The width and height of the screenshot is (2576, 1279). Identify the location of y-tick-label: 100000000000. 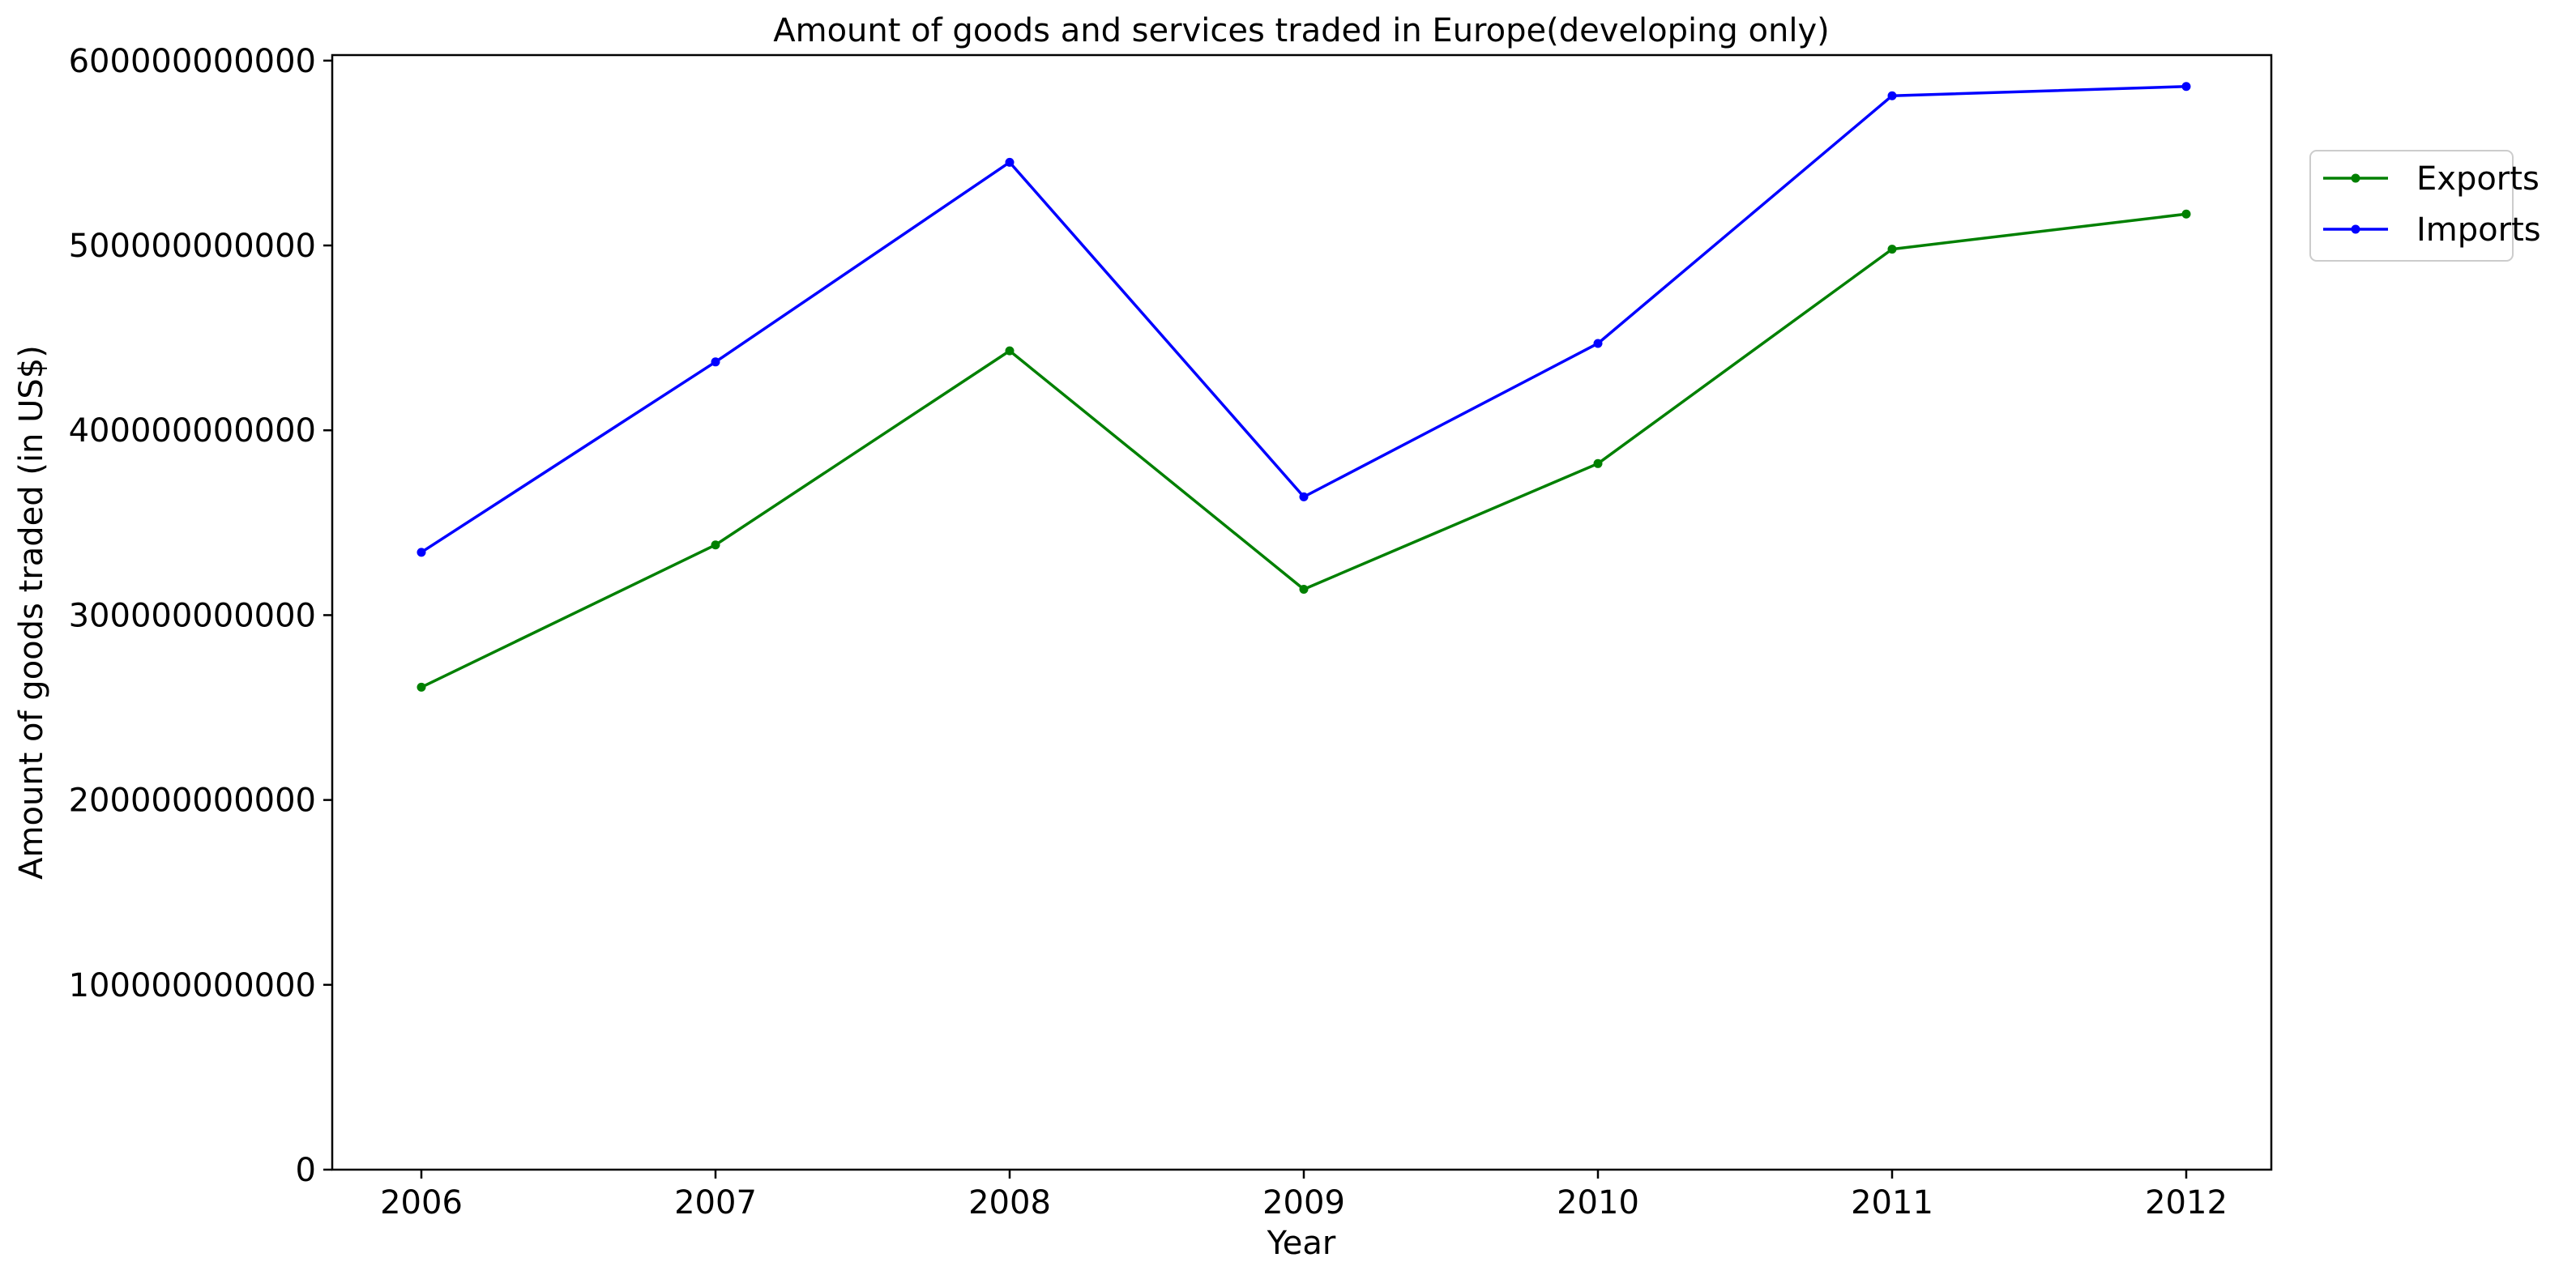
(192, 985).